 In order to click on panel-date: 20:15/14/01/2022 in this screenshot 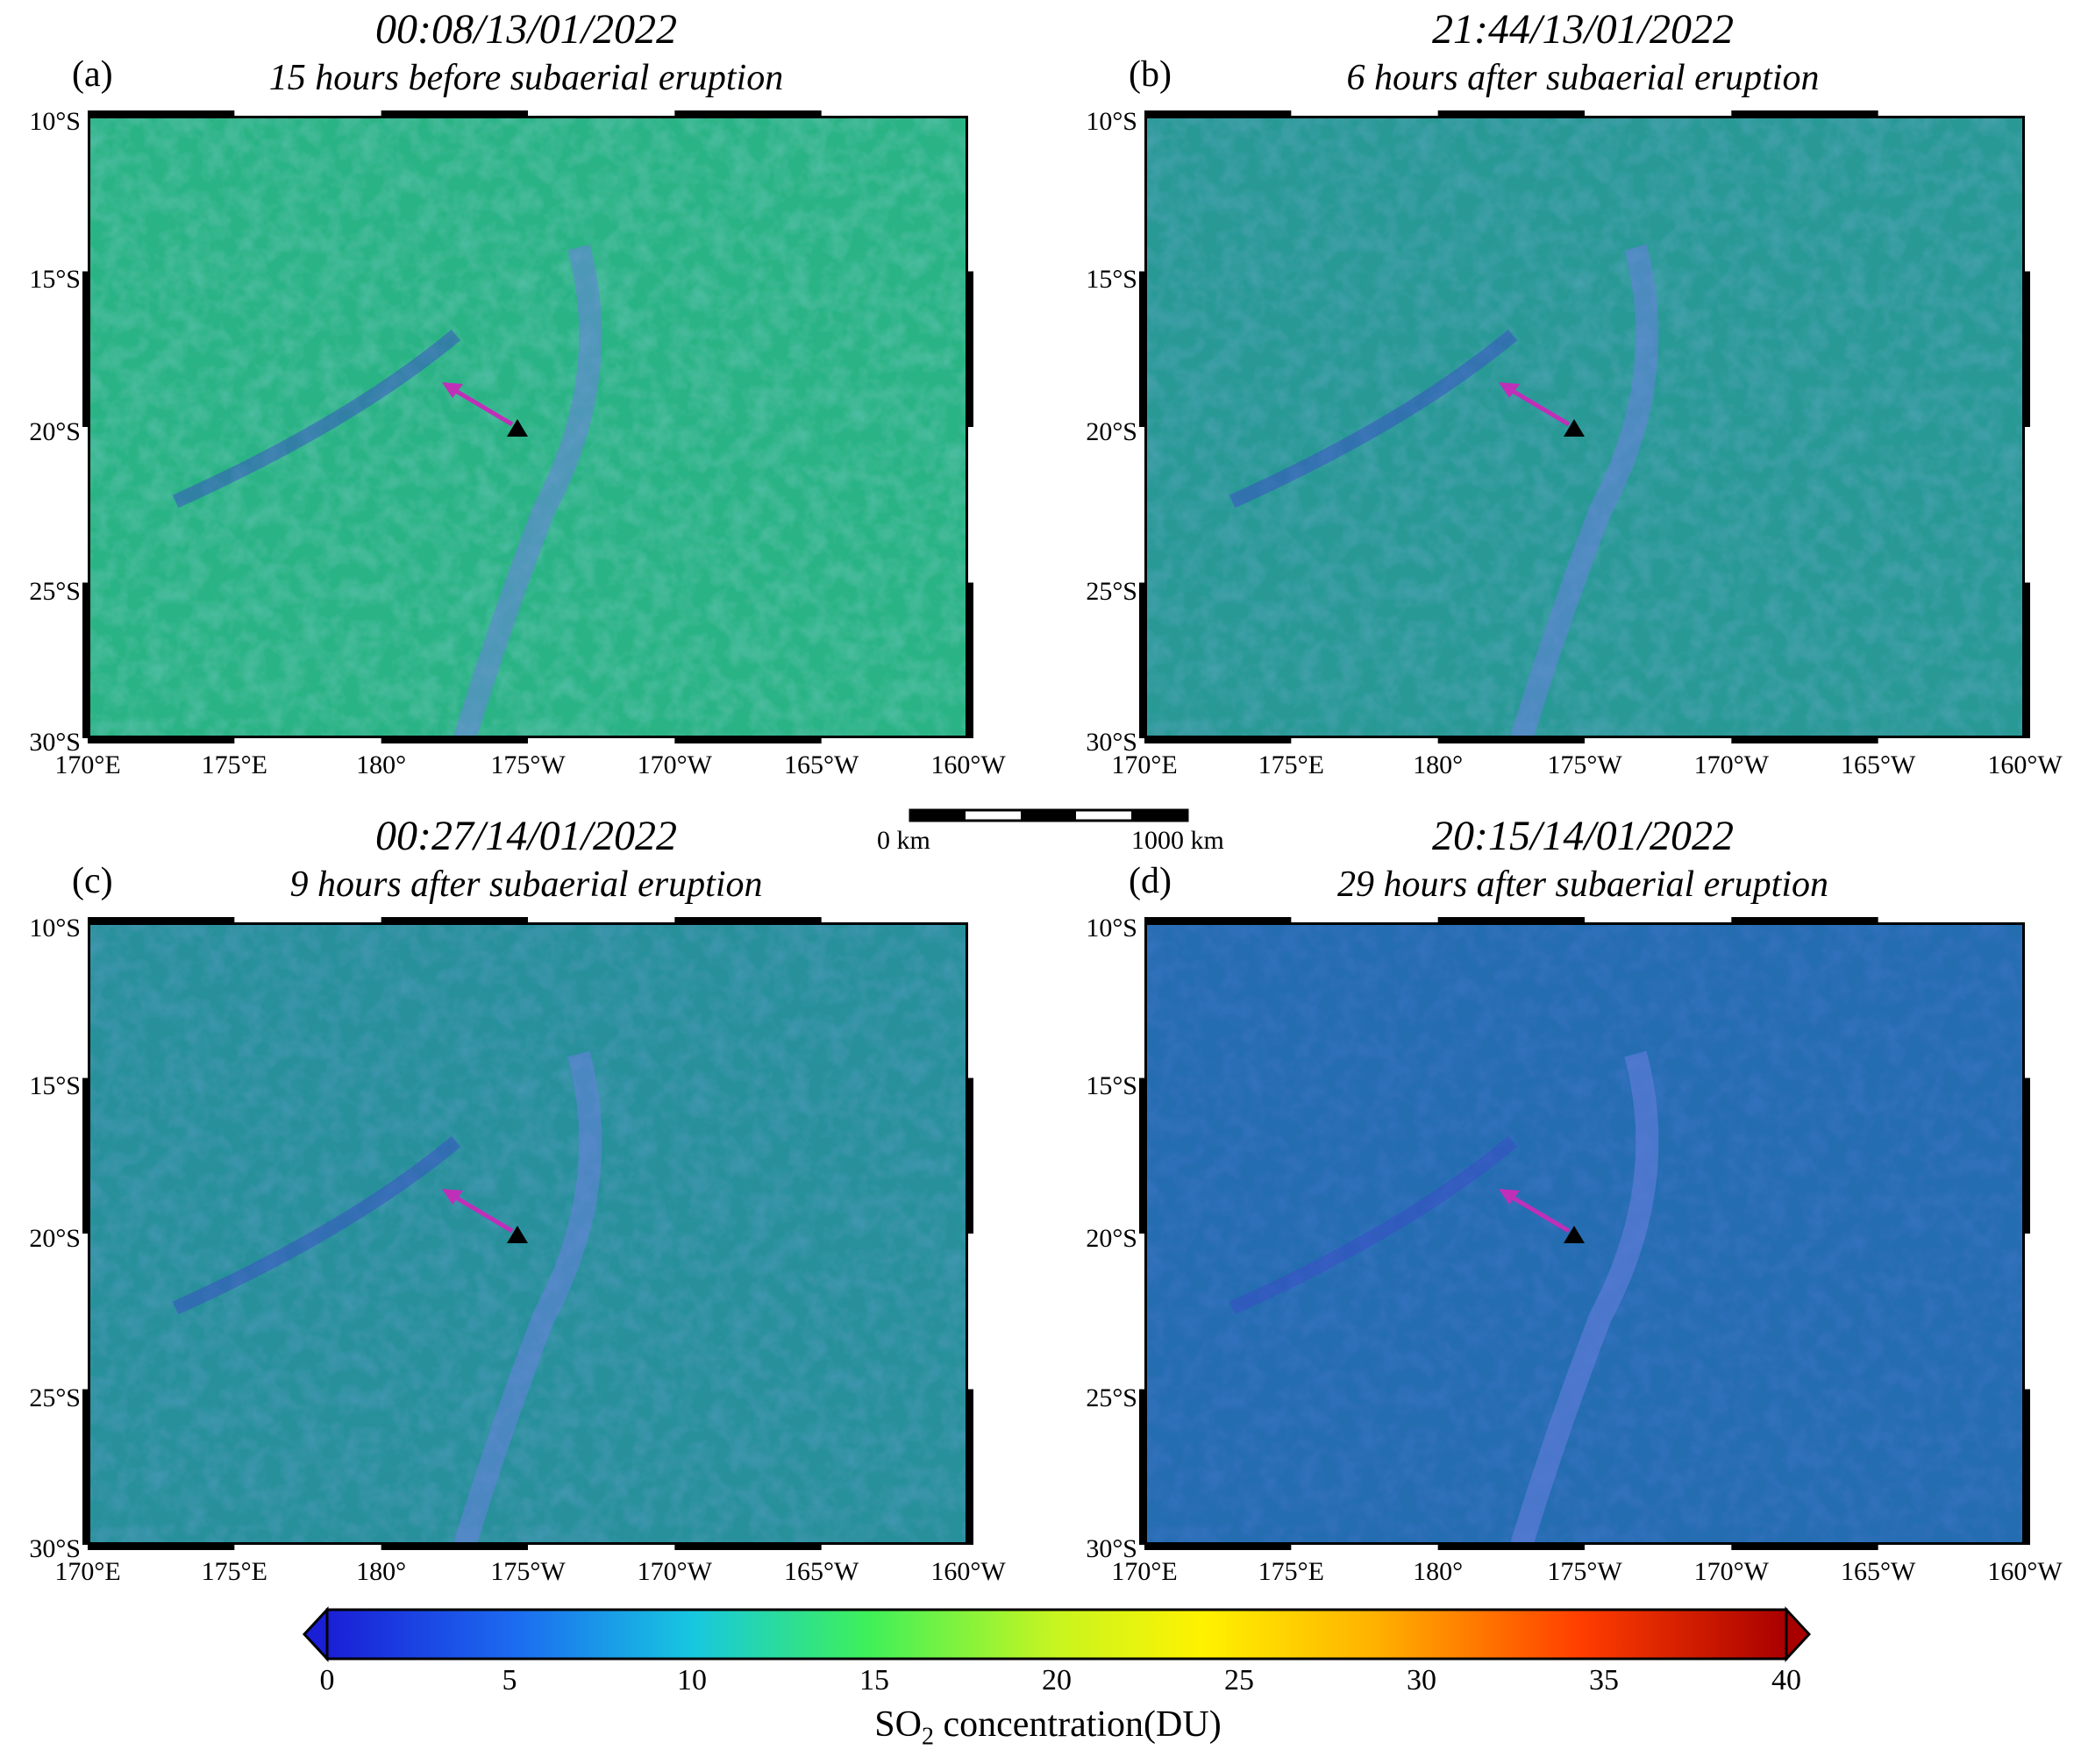, I will do `click(1583, 836)`.